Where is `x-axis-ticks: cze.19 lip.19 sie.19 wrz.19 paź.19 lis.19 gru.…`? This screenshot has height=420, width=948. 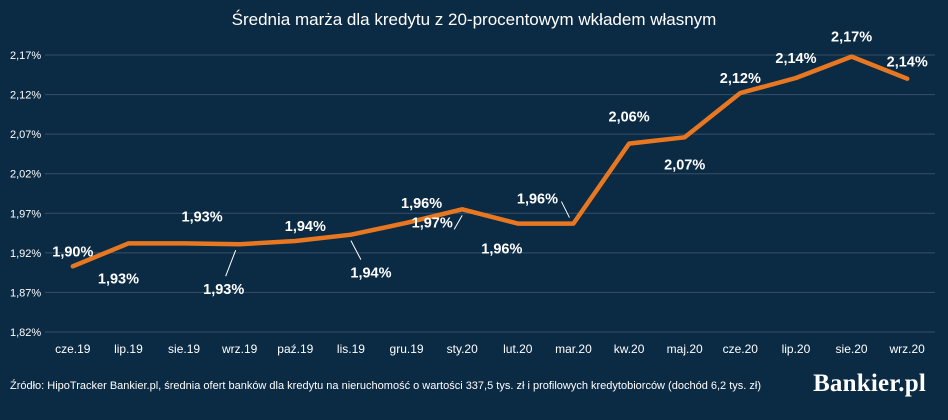 x-axis-ticks: cze.19 lip.19 sie.19 wrz.19 paź.19 lis.19 gru.… is located at coordinates (490, 349).